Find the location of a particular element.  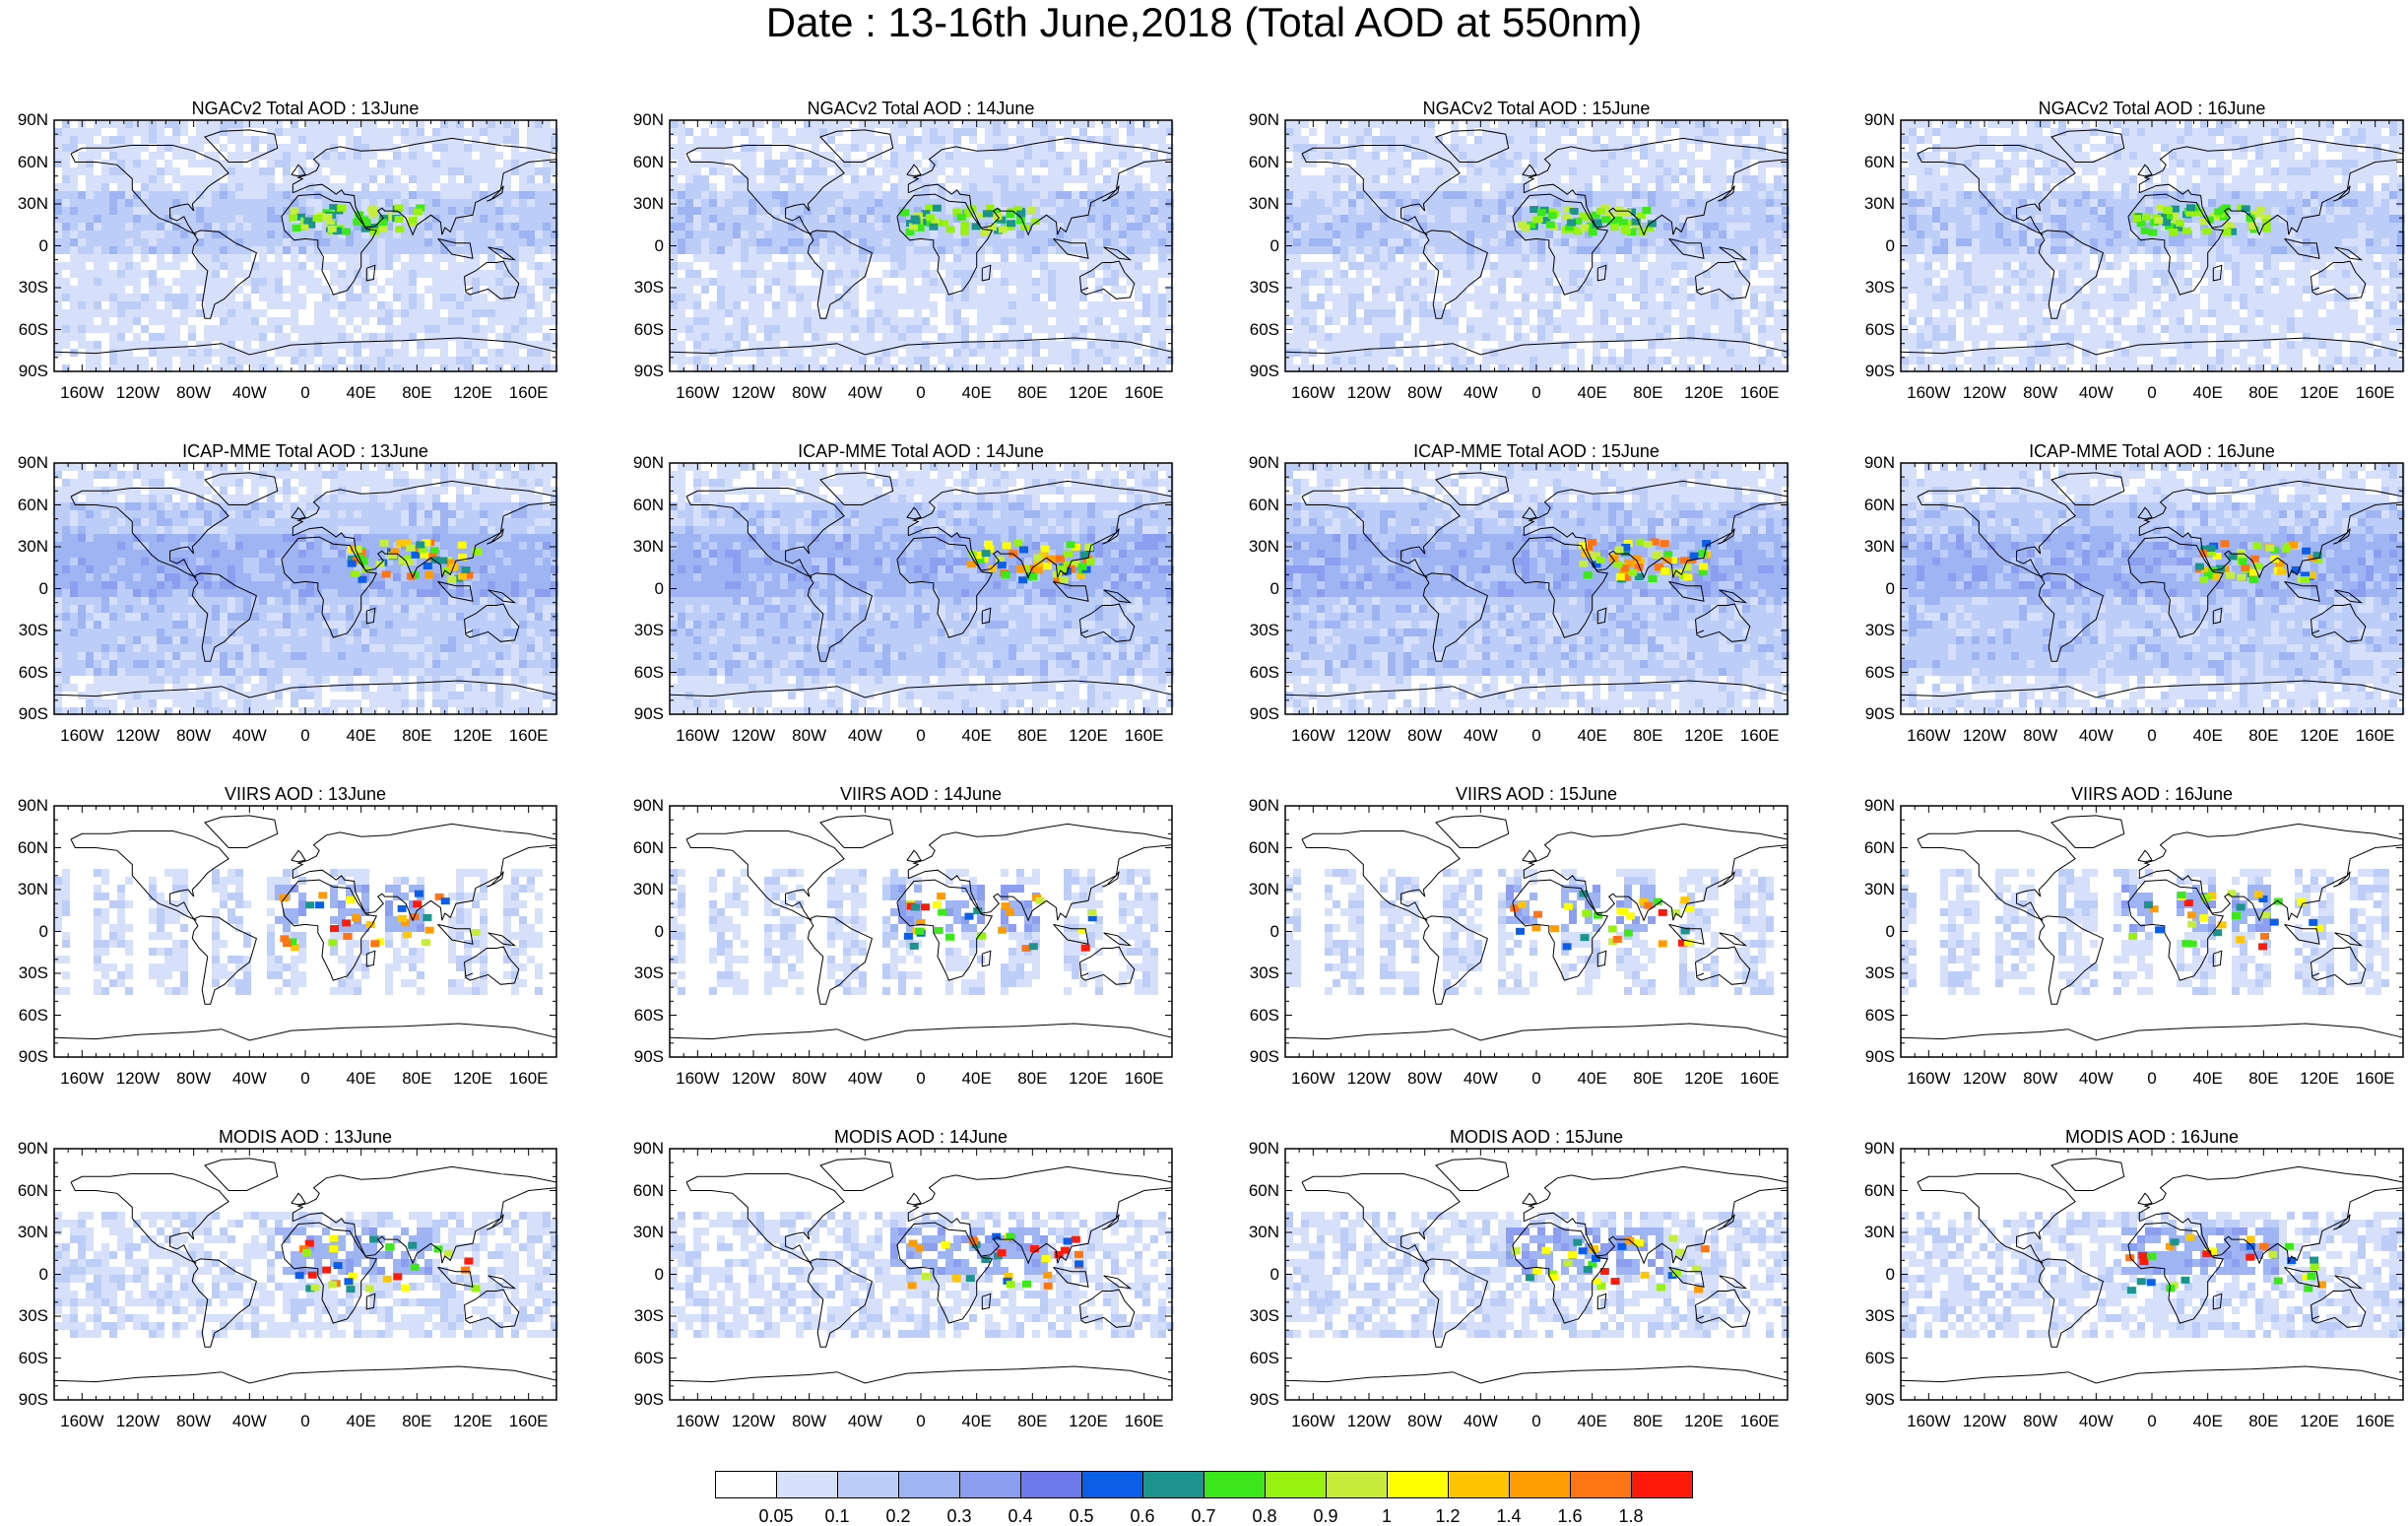

panel-title: NGACv2 Total AOD : 16June is located at coordinates (2152, 109).